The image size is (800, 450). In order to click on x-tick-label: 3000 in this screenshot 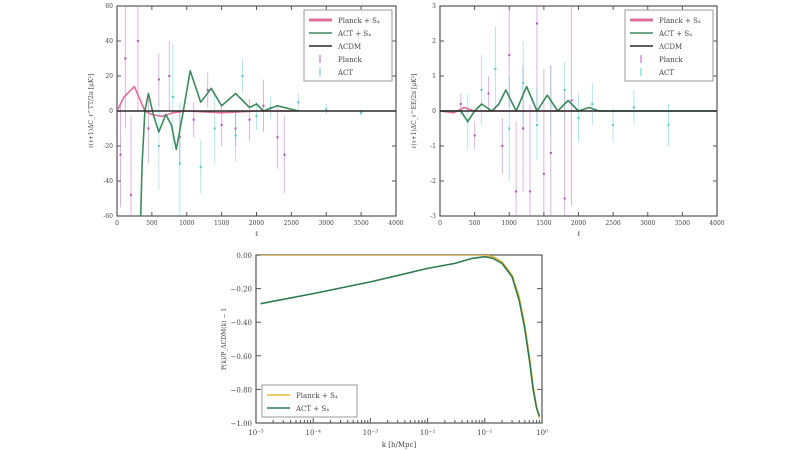, I will do `click(326, 223)`.